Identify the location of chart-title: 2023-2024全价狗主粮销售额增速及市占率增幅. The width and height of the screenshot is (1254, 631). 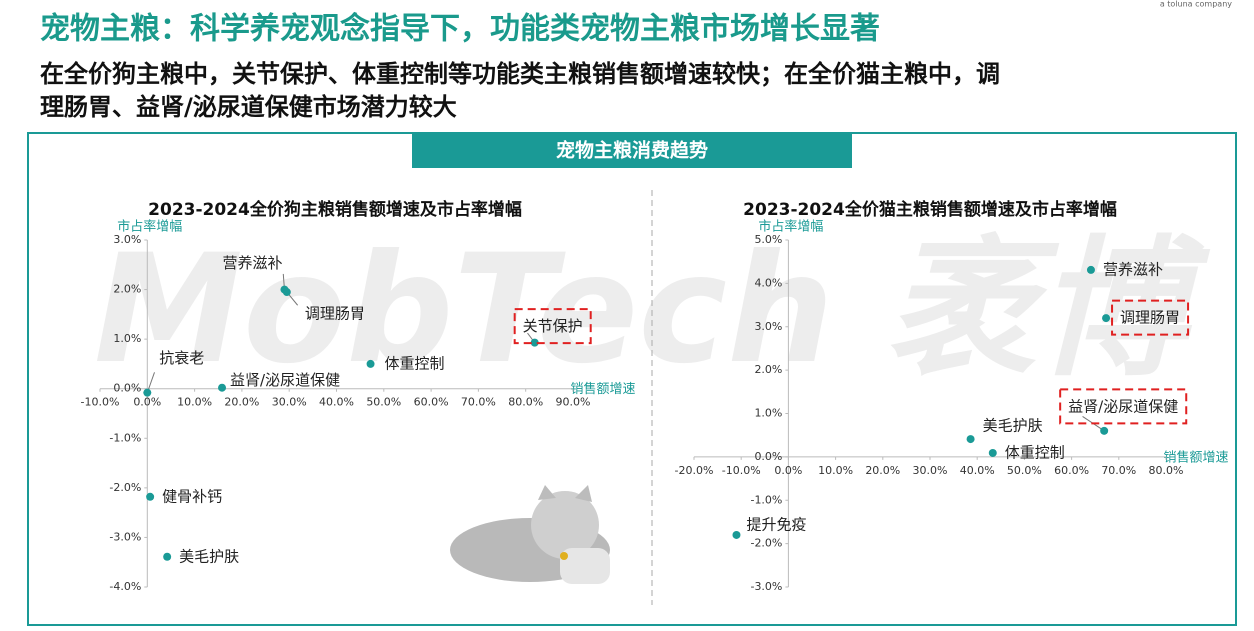
(335, 209).